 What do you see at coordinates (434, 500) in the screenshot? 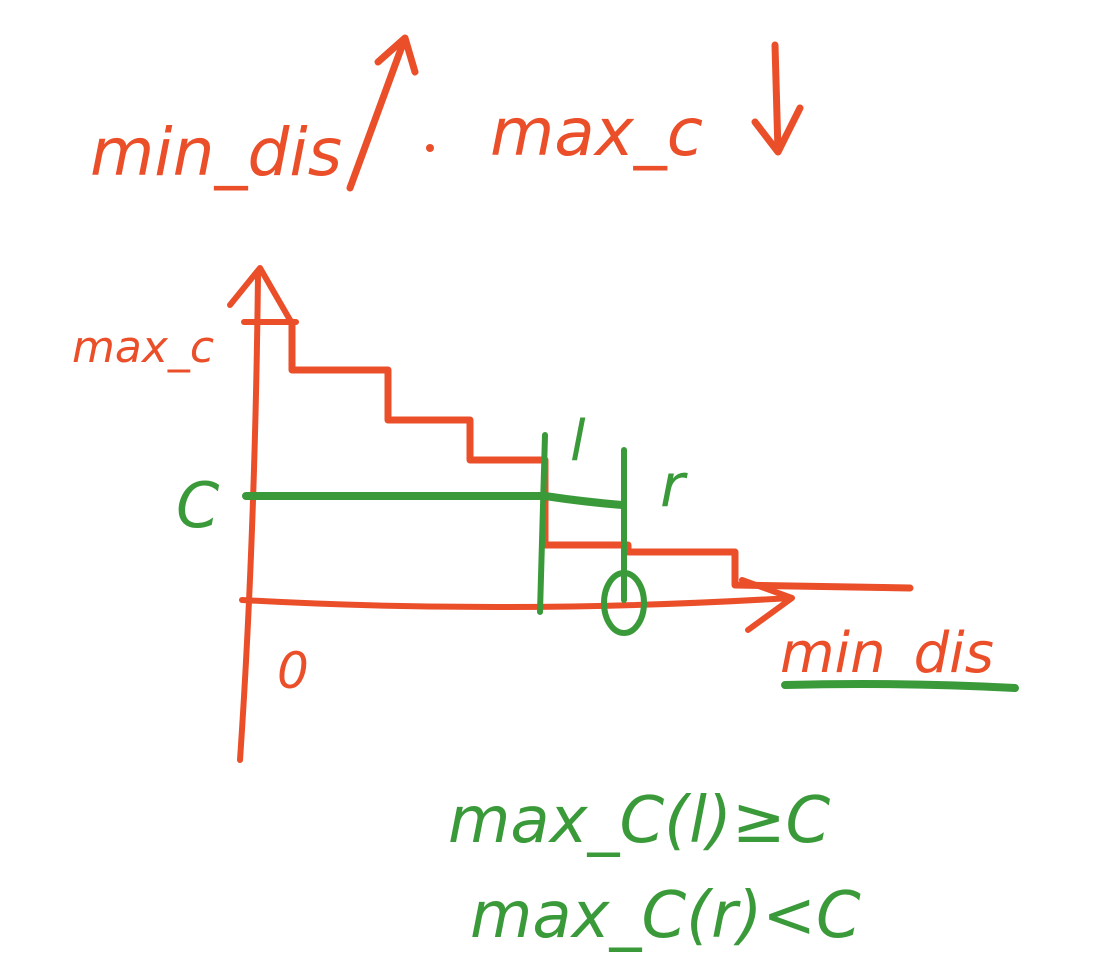
I see `c-threshold-line` at bounding box center [434, 500].